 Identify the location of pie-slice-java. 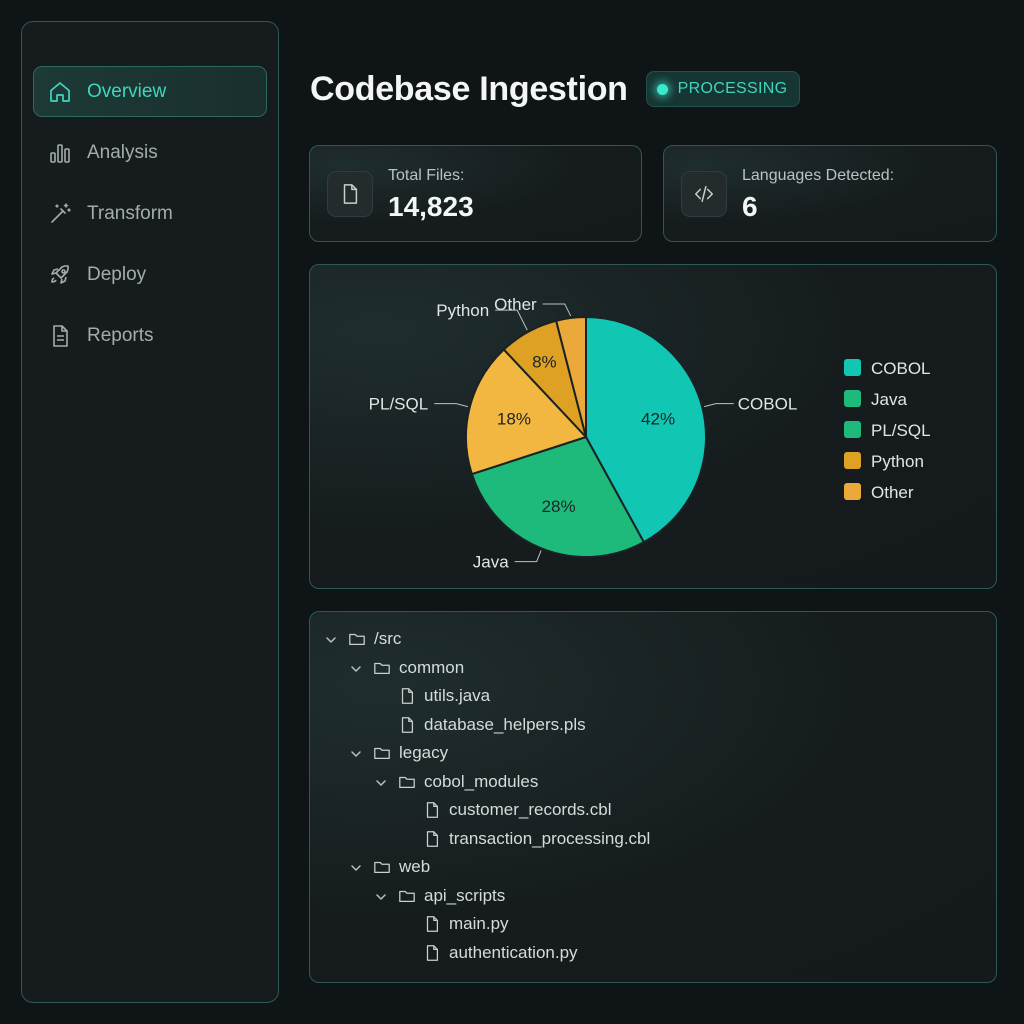
(558, 496).